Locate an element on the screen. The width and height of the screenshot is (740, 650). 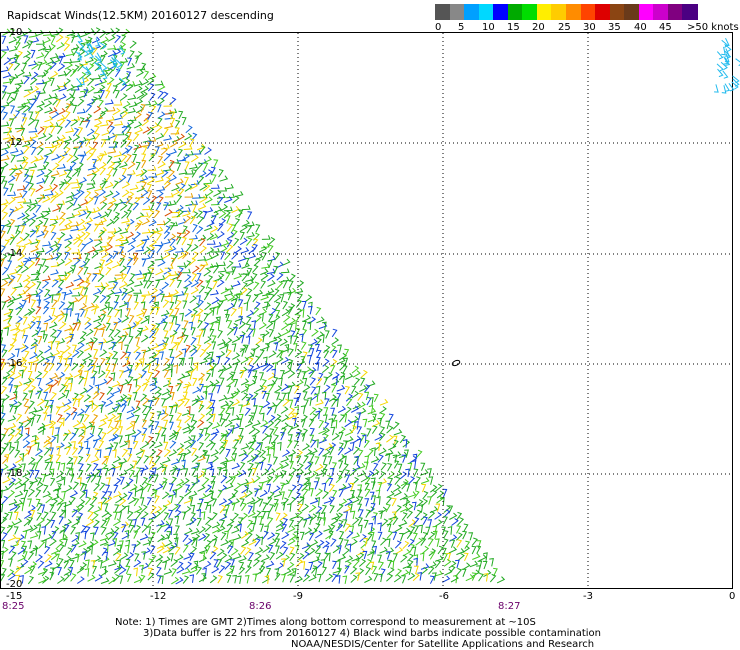
time-label: 8:26 is located at coordinates (260, 606).